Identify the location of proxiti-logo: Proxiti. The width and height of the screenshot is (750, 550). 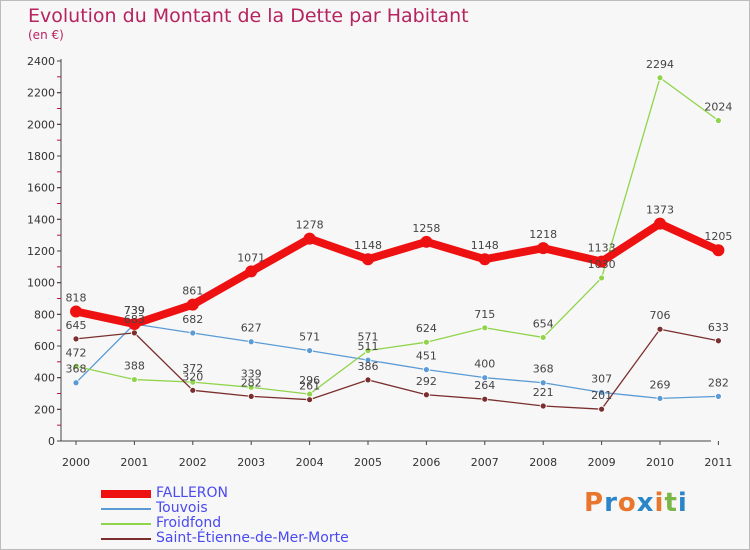
(636, 503).